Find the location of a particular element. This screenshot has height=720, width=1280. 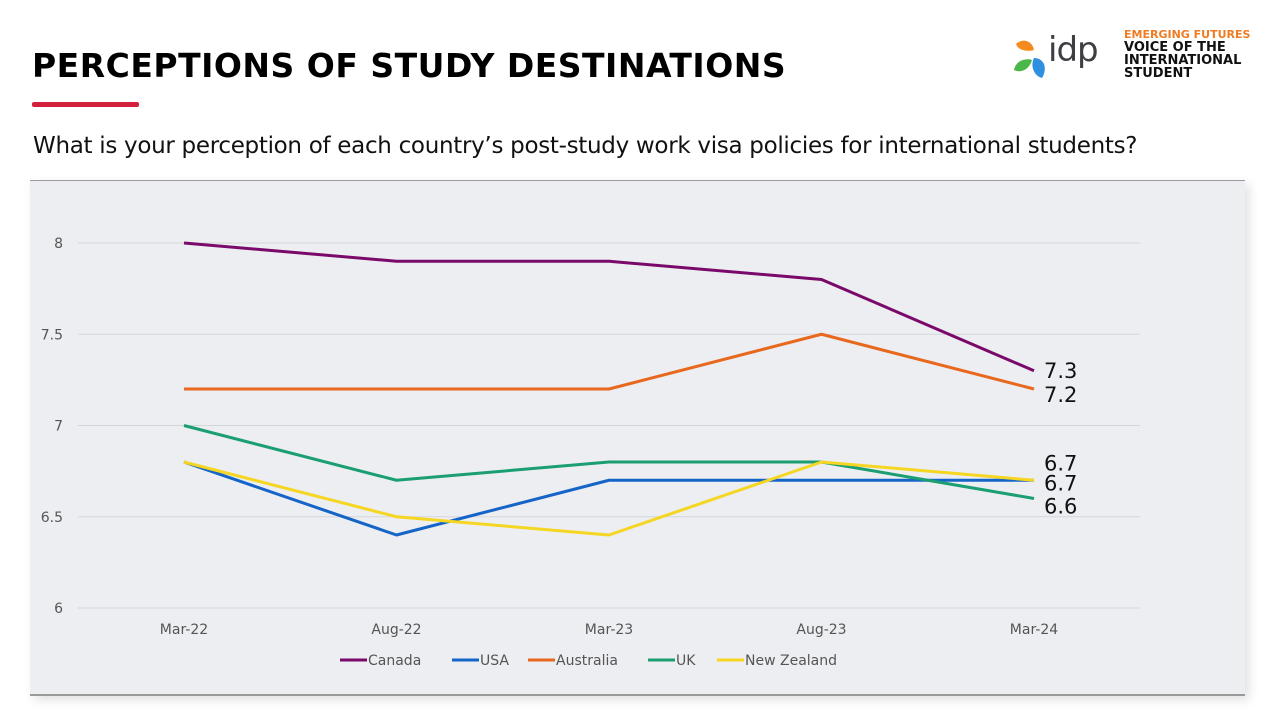

y-tick-label: 8 is located at coordinates (58, 244).